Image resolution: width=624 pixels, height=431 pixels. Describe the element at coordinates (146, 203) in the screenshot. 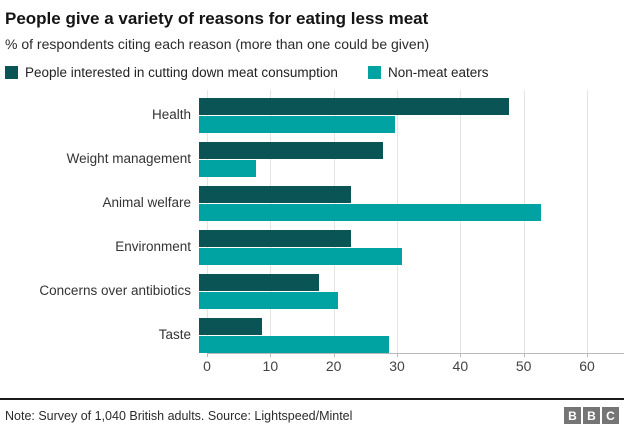

I see `category-label: Animal welfare` at that location.